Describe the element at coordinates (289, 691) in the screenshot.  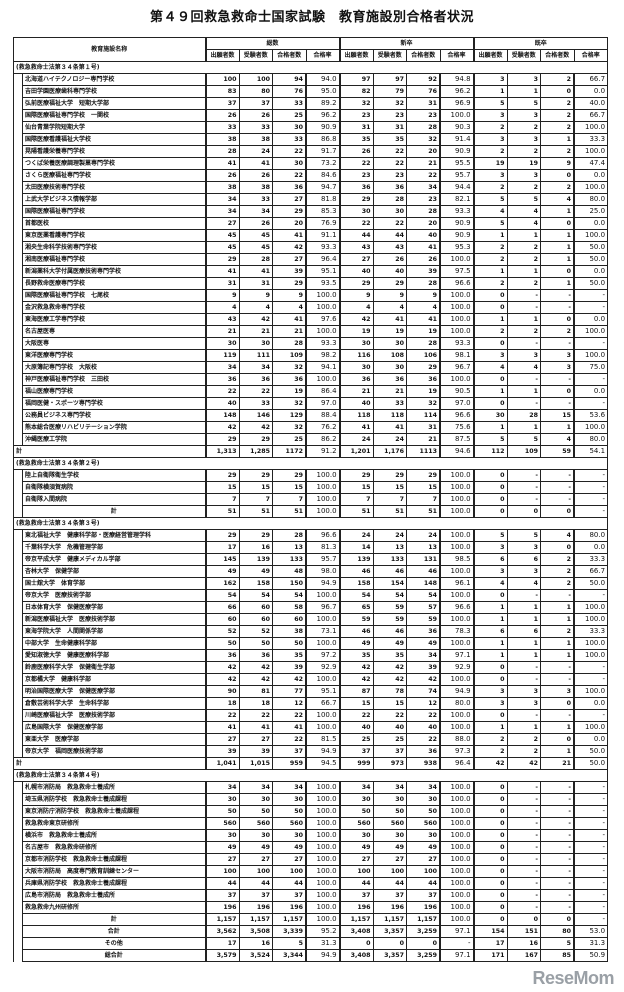
I see `count-cell: 77` at that location.